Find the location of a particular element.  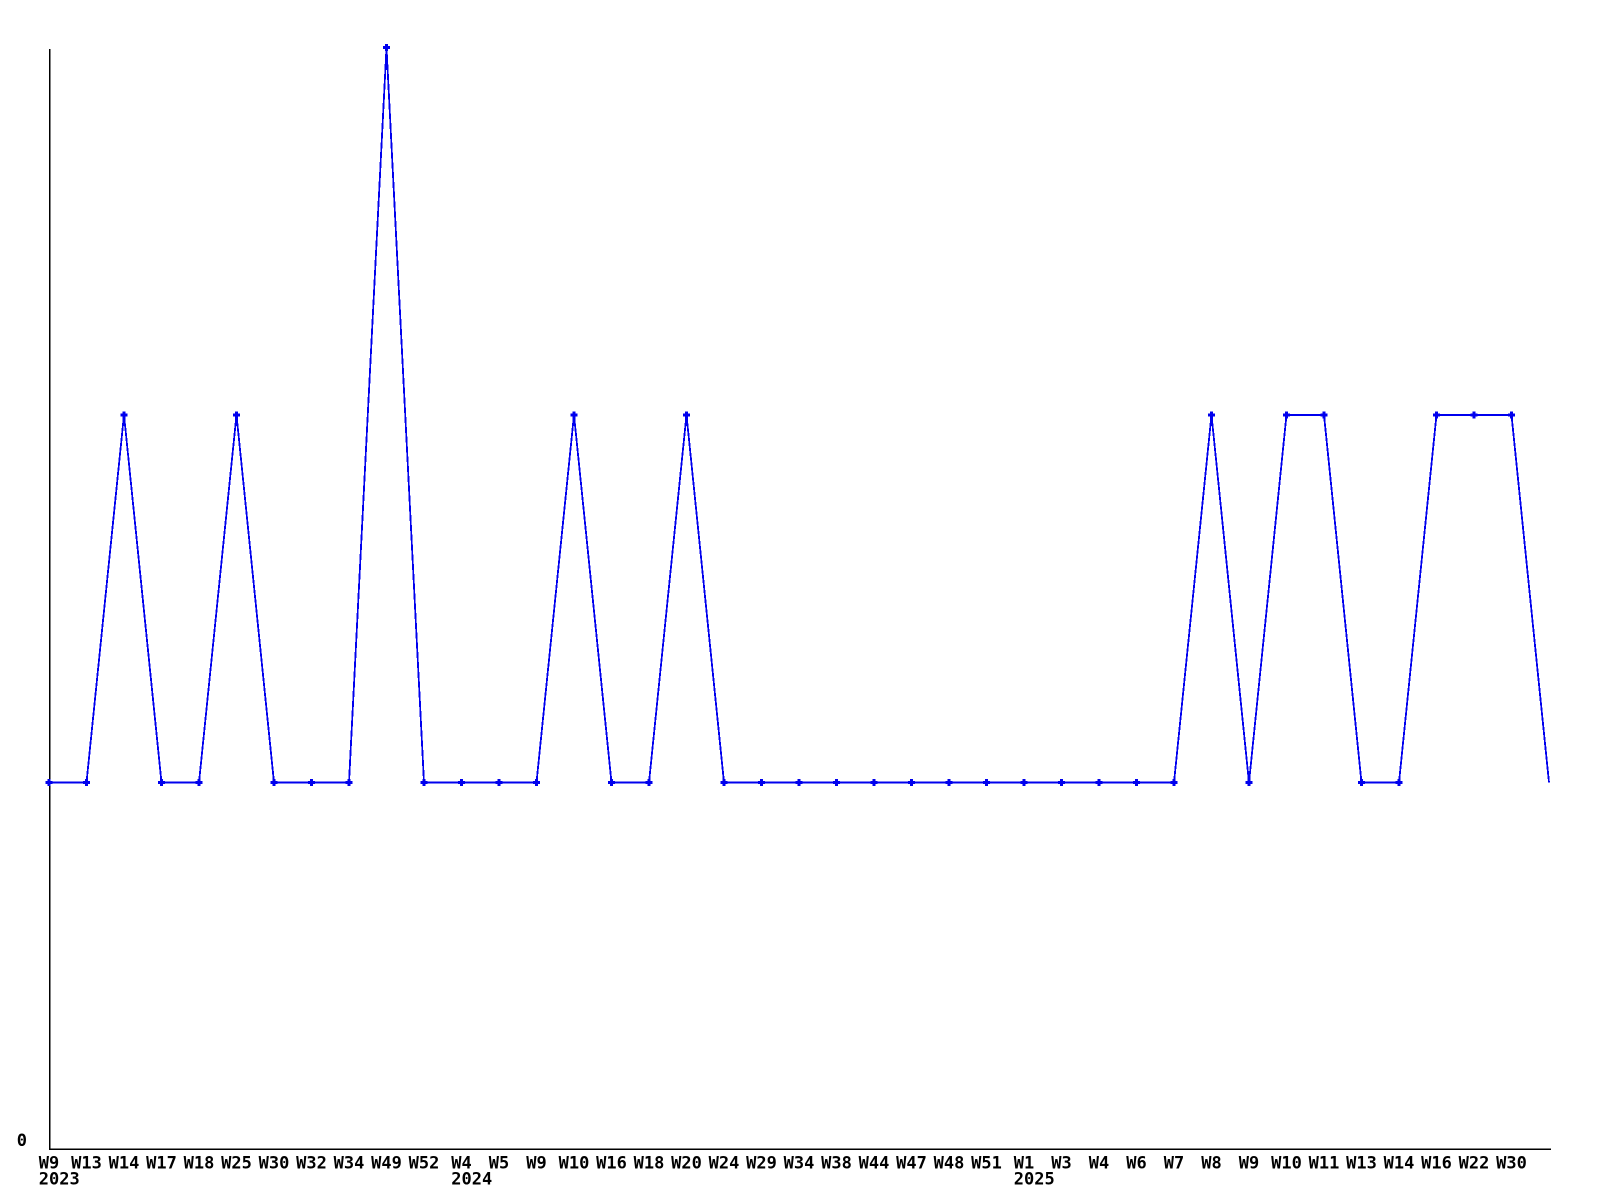

x-tick-label: W17 is located at coordinates (161, 1164).